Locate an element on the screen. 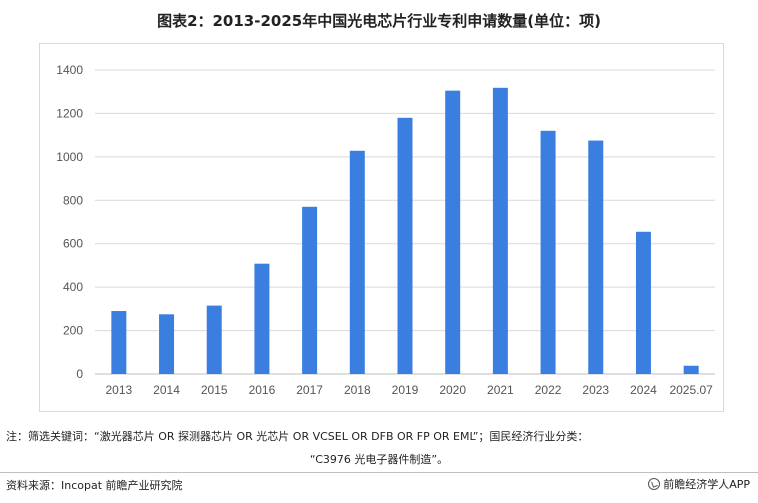 Image resolution: width=758 pixels, height=503 pixels. y-tick-label: 1200 is located at coordinates (69, 113).